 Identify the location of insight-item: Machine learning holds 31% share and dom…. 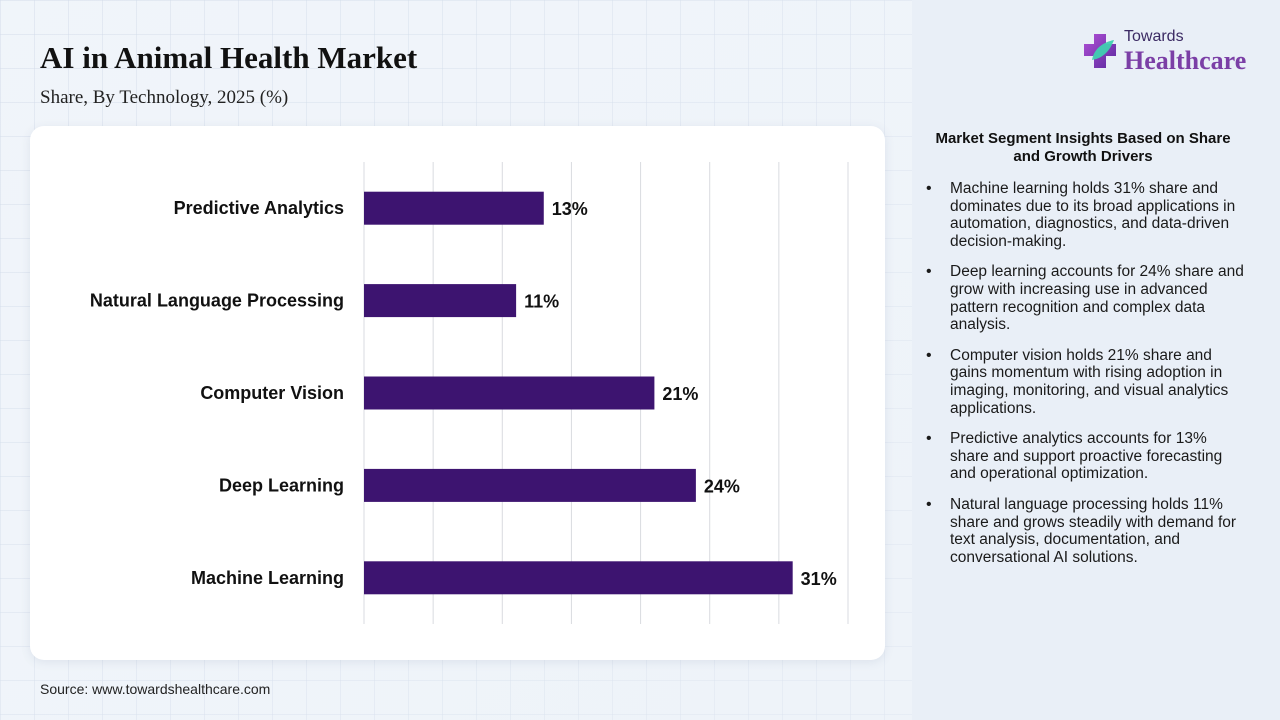
(1086, 215).